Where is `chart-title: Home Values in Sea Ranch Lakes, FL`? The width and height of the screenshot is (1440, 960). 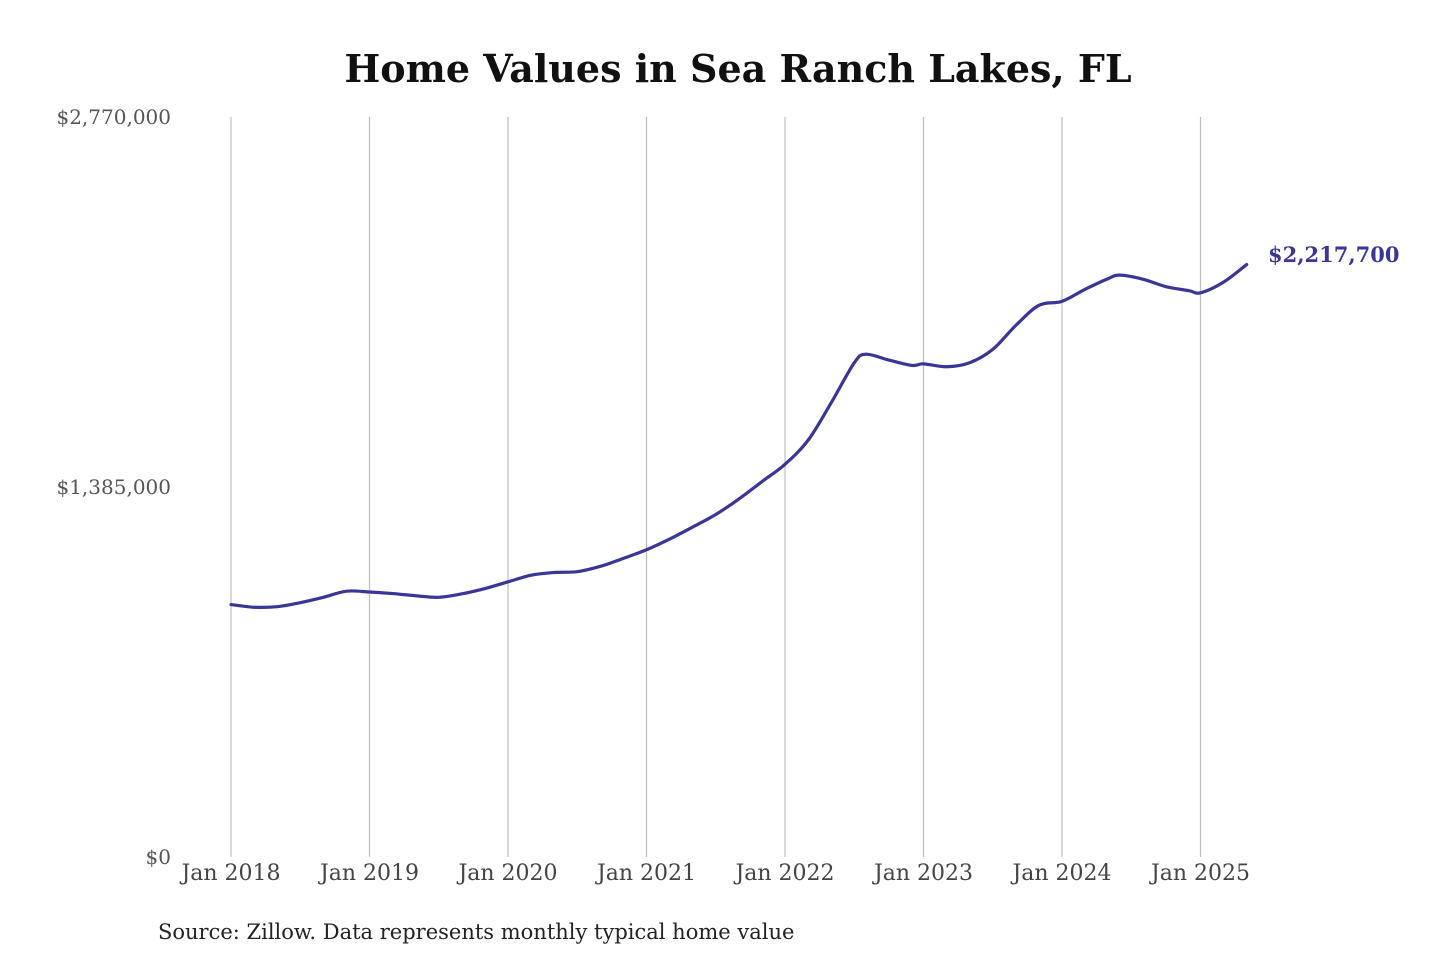 chart-title: Home Values in Sea Ranch Lakes, FL is located at coordinates (737, 68).